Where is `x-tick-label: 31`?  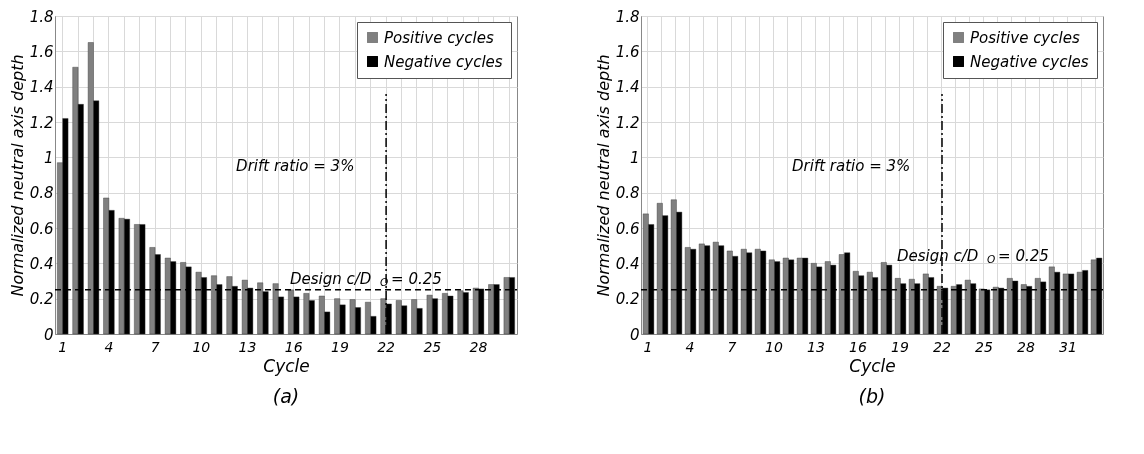 x-tick-label: 31 is located at coordinates (1068, 346).